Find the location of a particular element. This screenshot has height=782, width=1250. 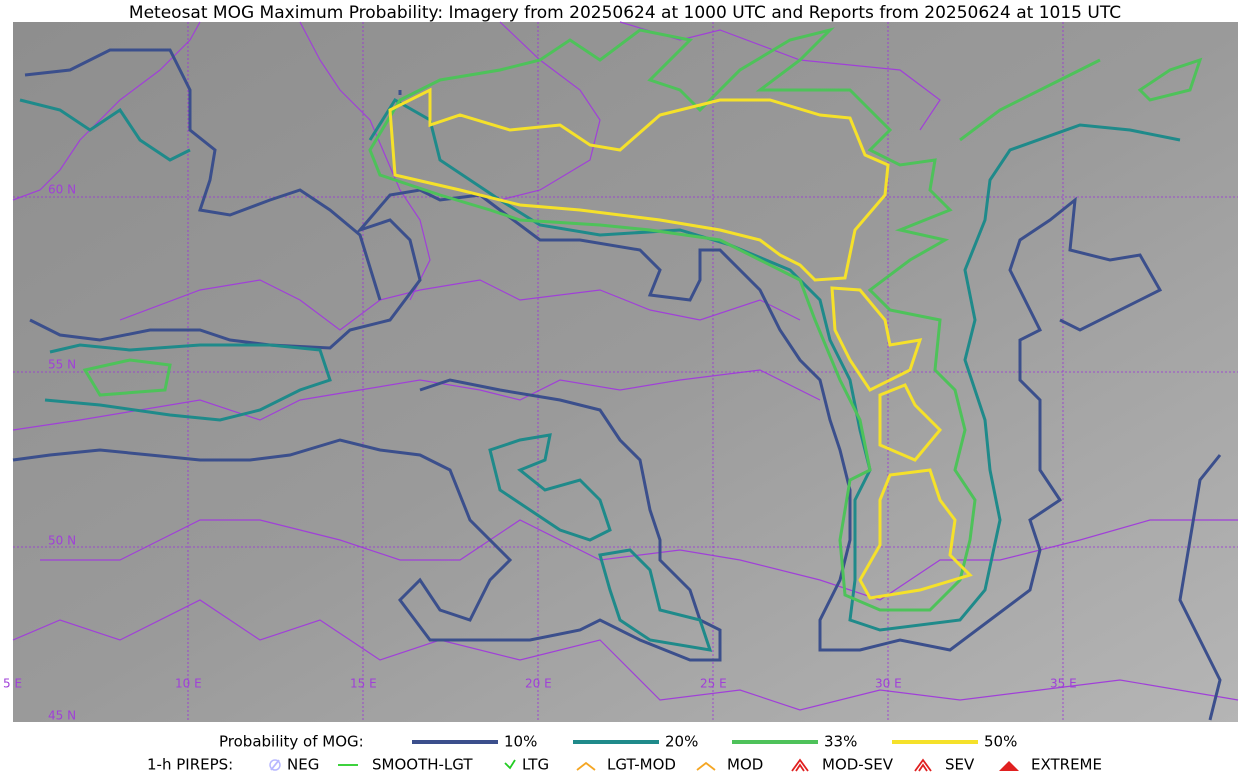

lat-label: 45 N is located at coordinates (62, 716).